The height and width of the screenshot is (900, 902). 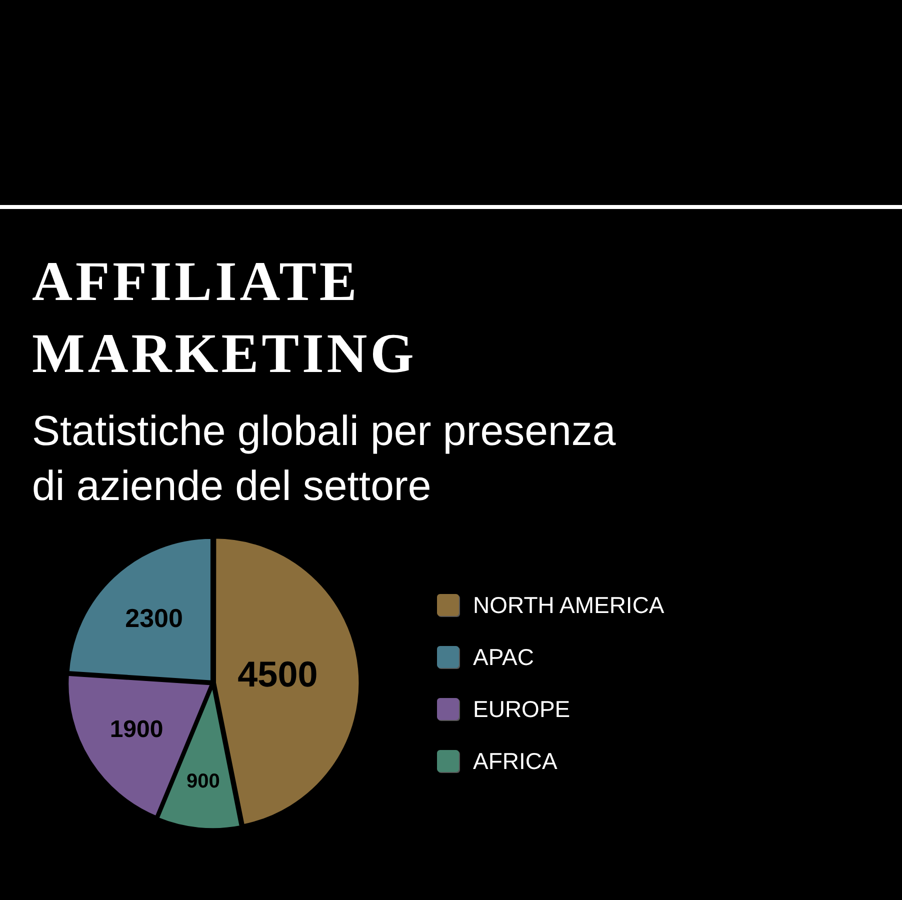 I want to click on data-label: 4500, so click(x=278, y=674).